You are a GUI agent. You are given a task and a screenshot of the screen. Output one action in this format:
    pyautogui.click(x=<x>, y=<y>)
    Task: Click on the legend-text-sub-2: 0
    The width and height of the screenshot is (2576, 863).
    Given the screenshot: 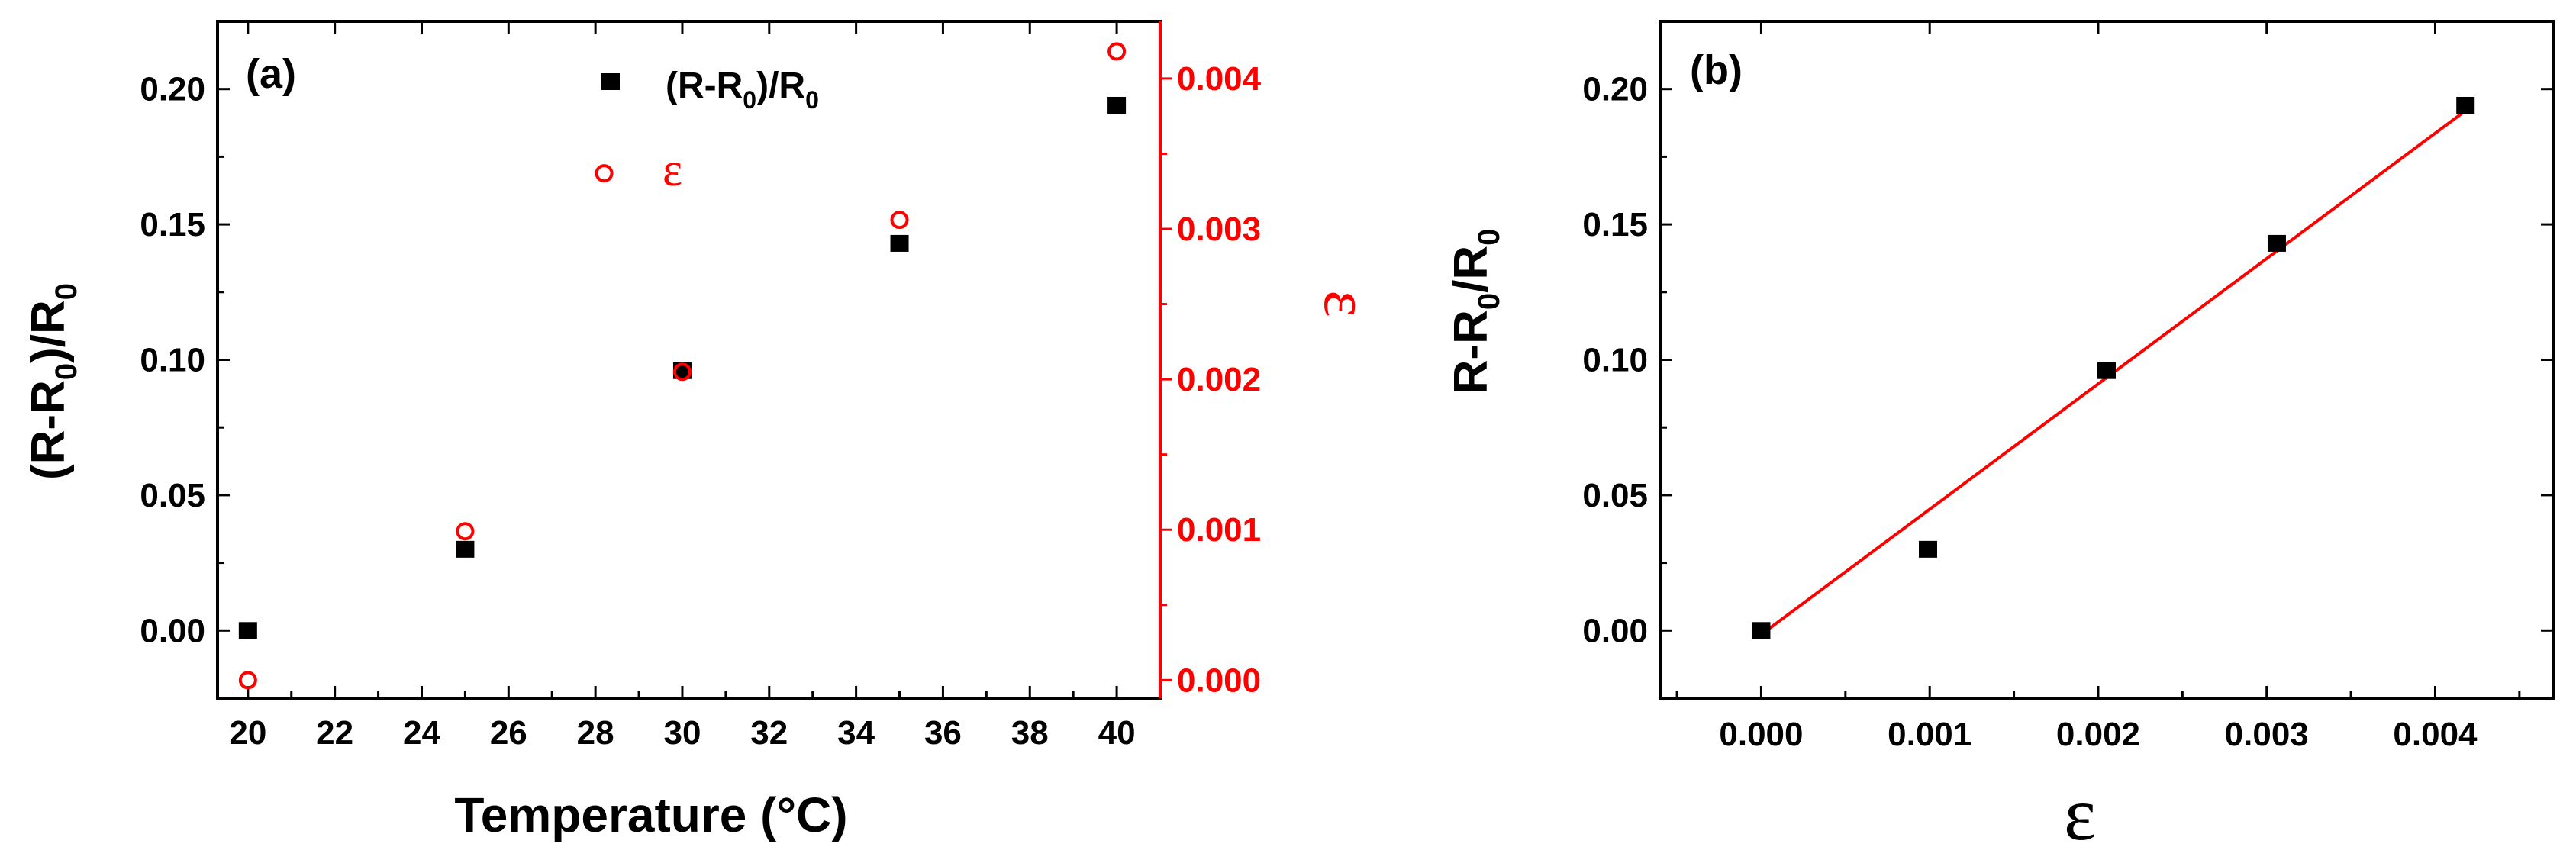 What is the action you would take?
    pyautogui.click(x=812, y=100)
    